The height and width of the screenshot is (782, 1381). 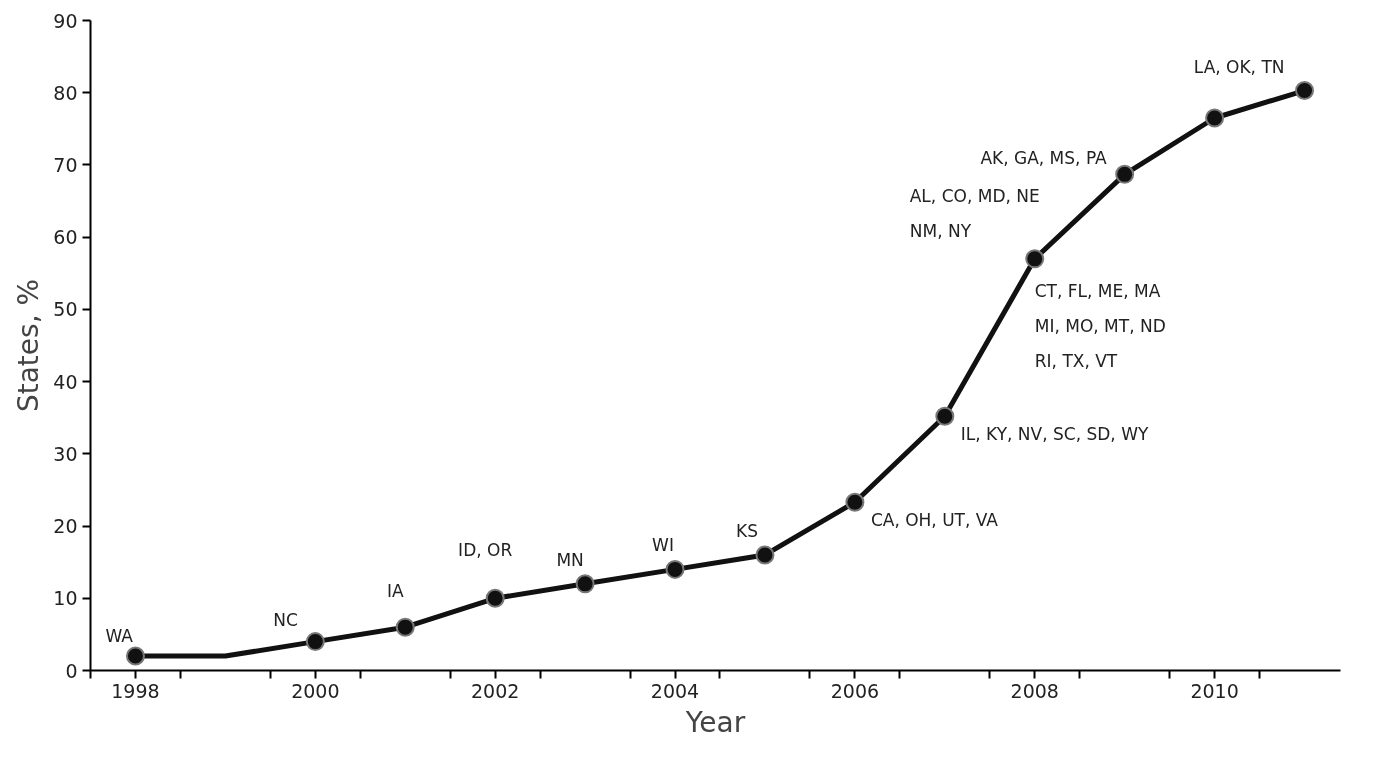 I want to click on annotation: WI, so click(x=663, y=545).